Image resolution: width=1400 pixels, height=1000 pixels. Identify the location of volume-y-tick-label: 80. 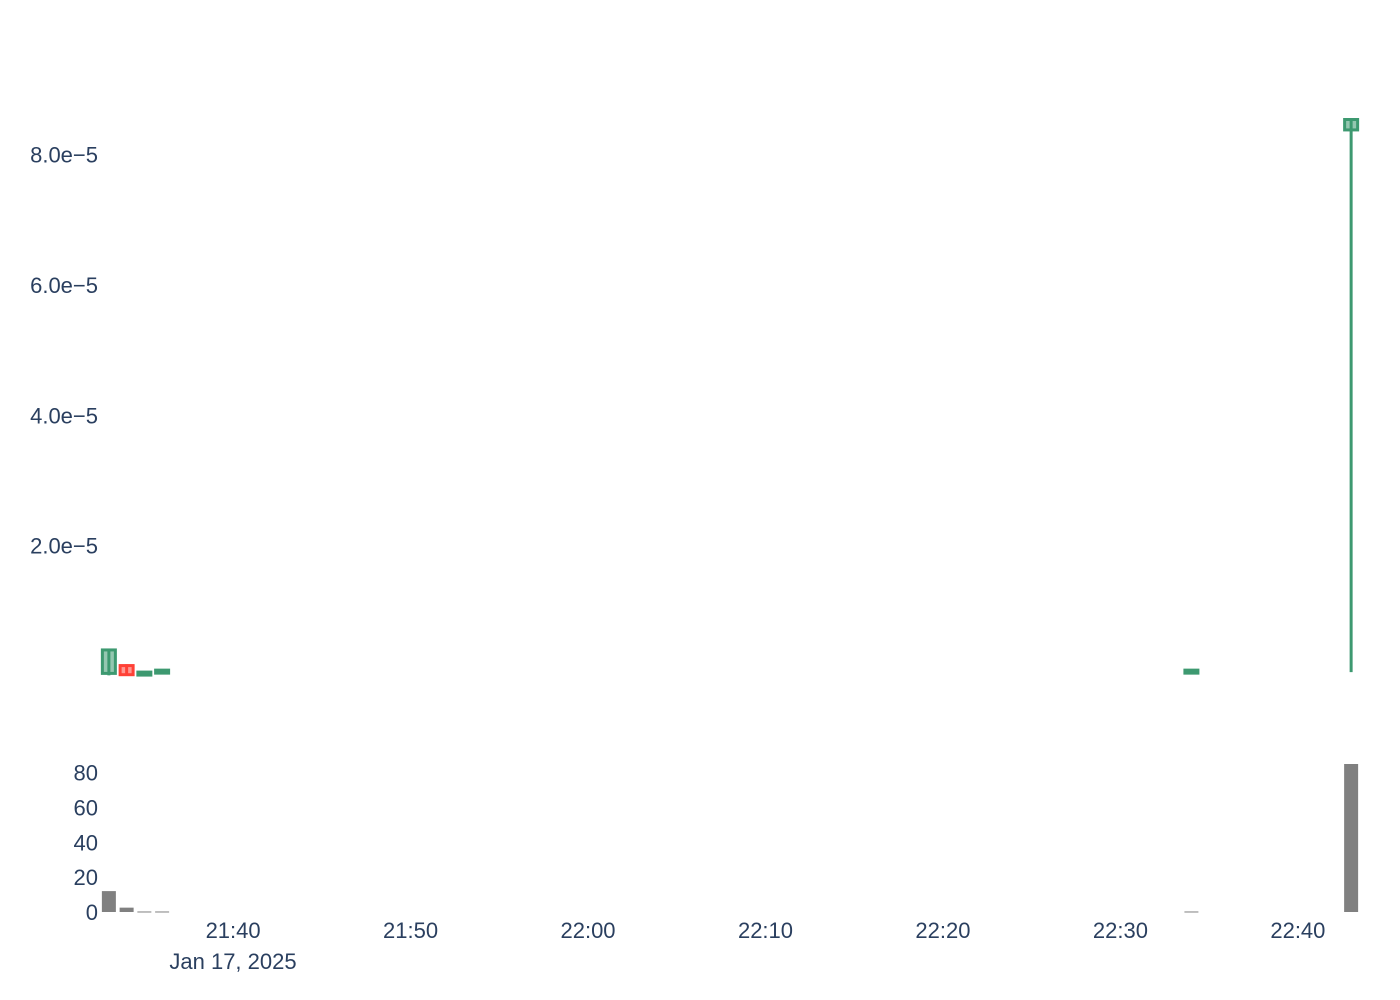
(86, 773).